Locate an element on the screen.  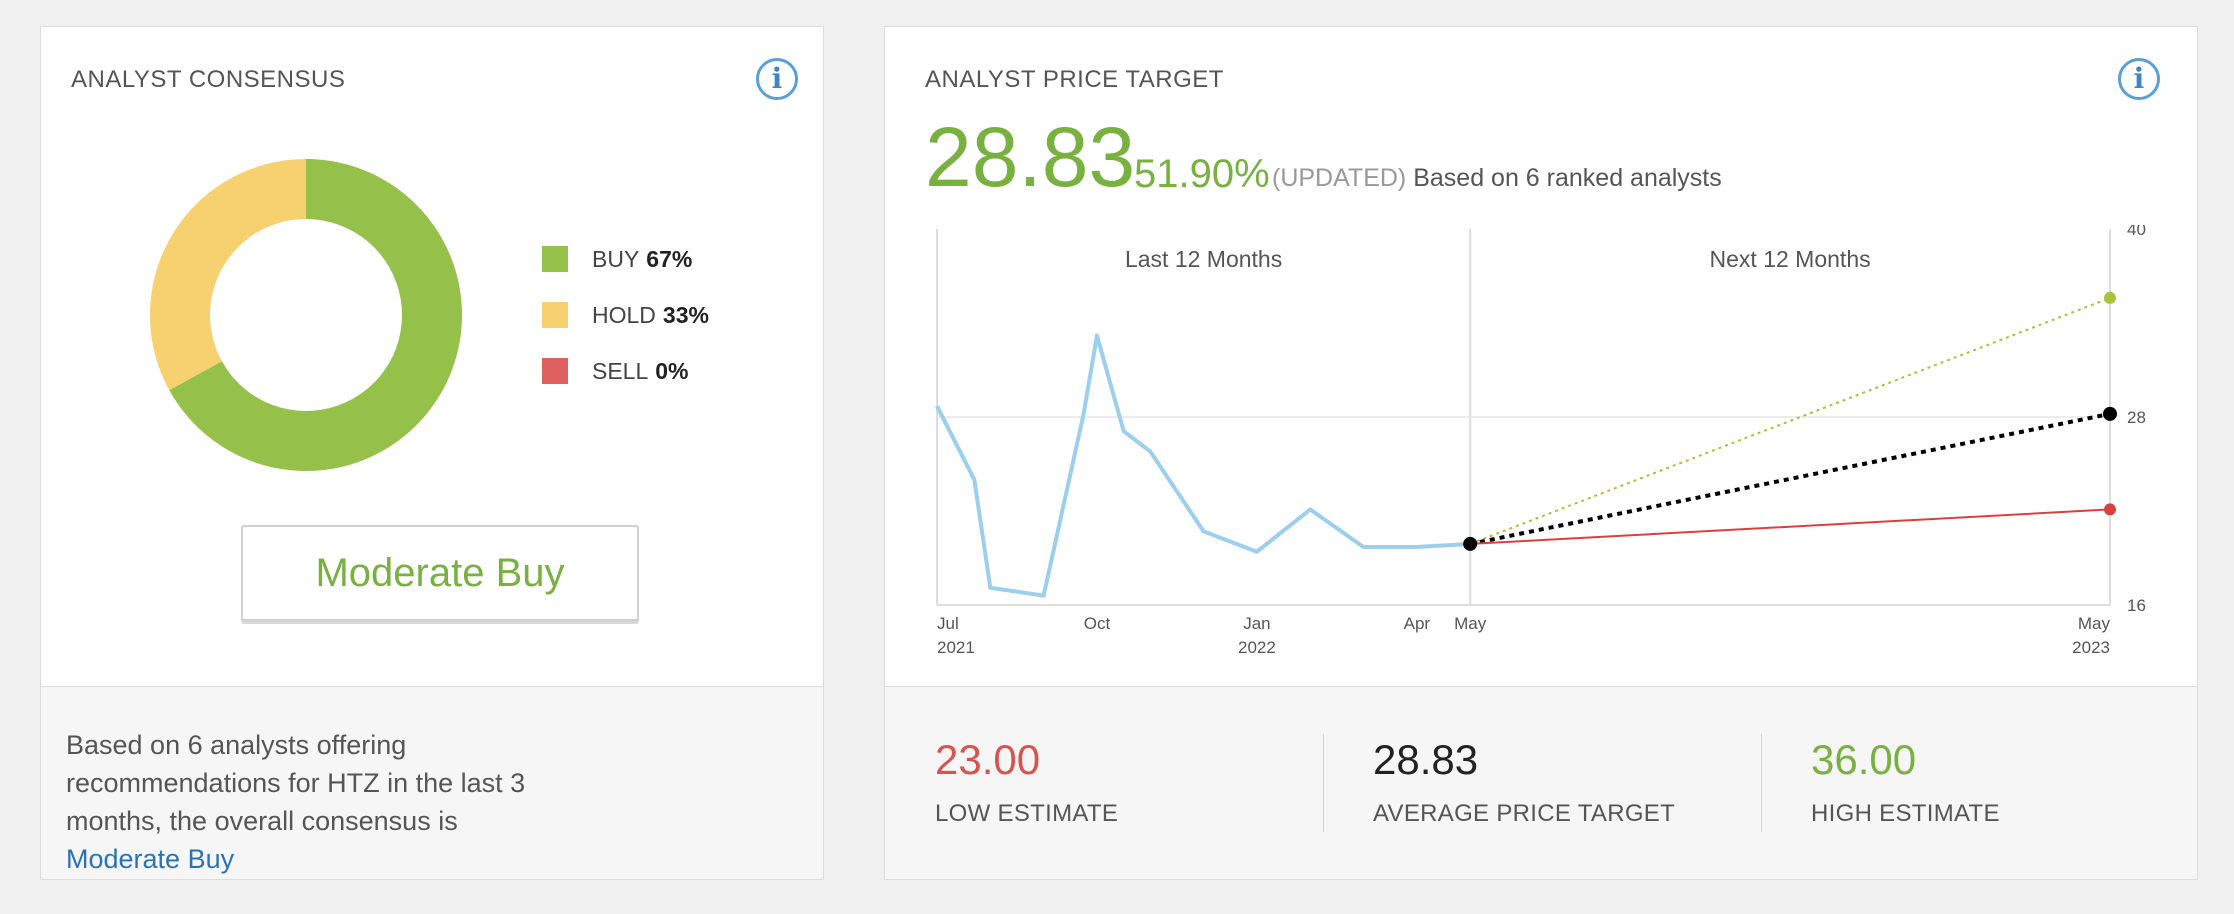
updated-label: (UPDATED) is located at coordinates (1339, 178).